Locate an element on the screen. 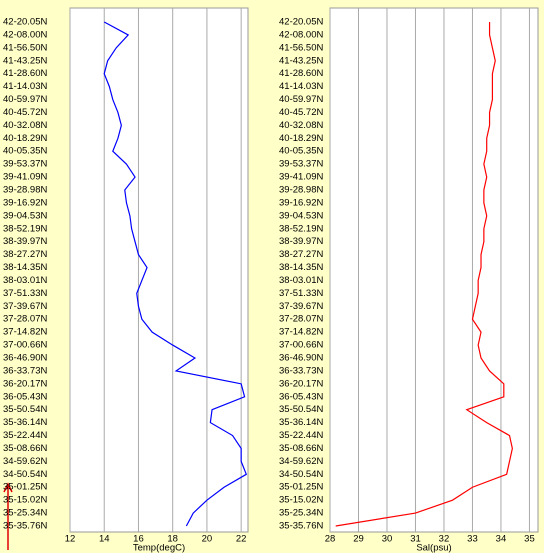  x-tick-label: 22 is located at coordinates (241, 539).